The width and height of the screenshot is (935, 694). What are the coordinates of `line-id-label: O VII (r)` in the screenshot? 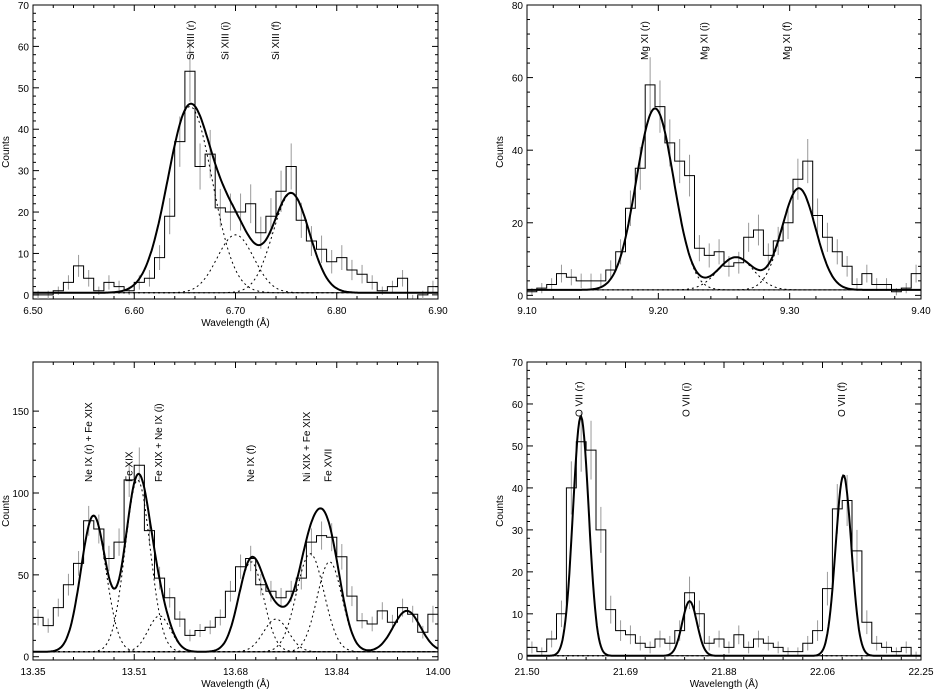 It's located at (580, 399).